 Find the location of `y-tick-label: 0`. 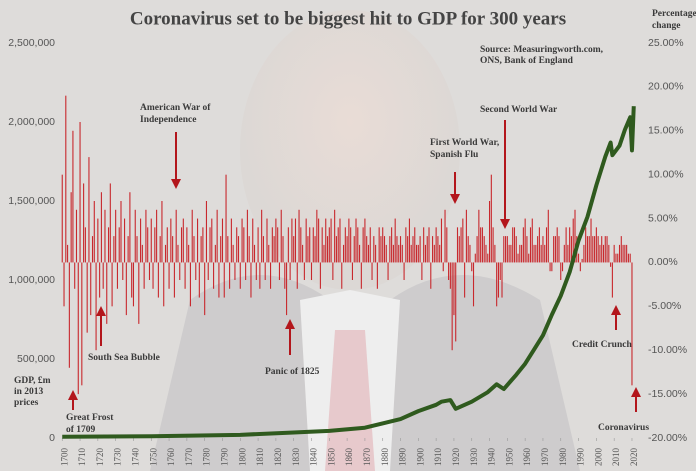

y-tick-label: 0 is located at coordinates (52, 438).